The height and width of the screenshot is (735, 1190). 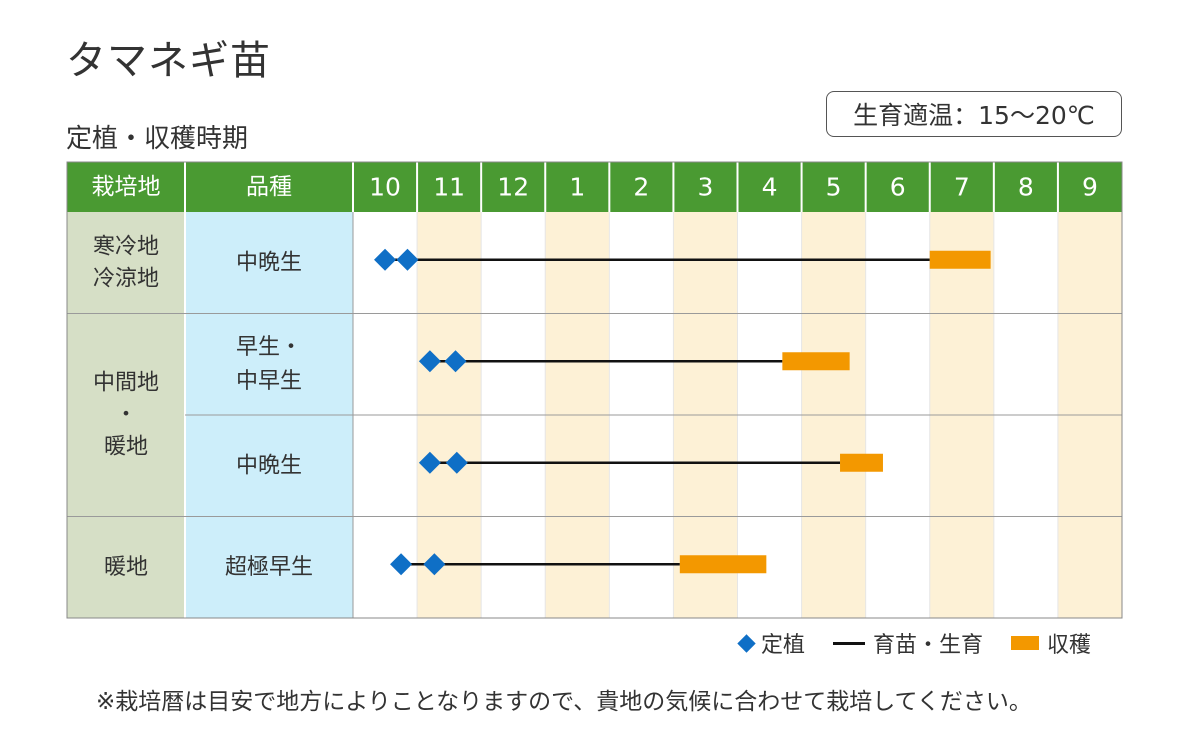 What do you see at coordinates (269, 381) in the screenshot?
I see `variety-label: 中早生` at bounding box center [269, 381].